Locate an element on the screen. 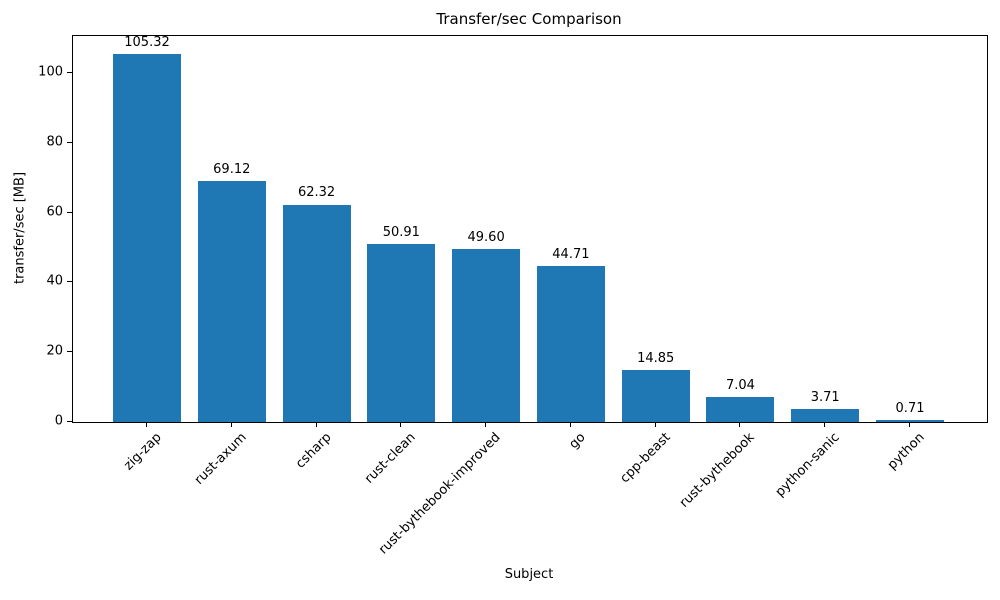 The image size is (1000, 600). x-tick-label-python-sanic: python-sanic is located at coordinates (807, 465).